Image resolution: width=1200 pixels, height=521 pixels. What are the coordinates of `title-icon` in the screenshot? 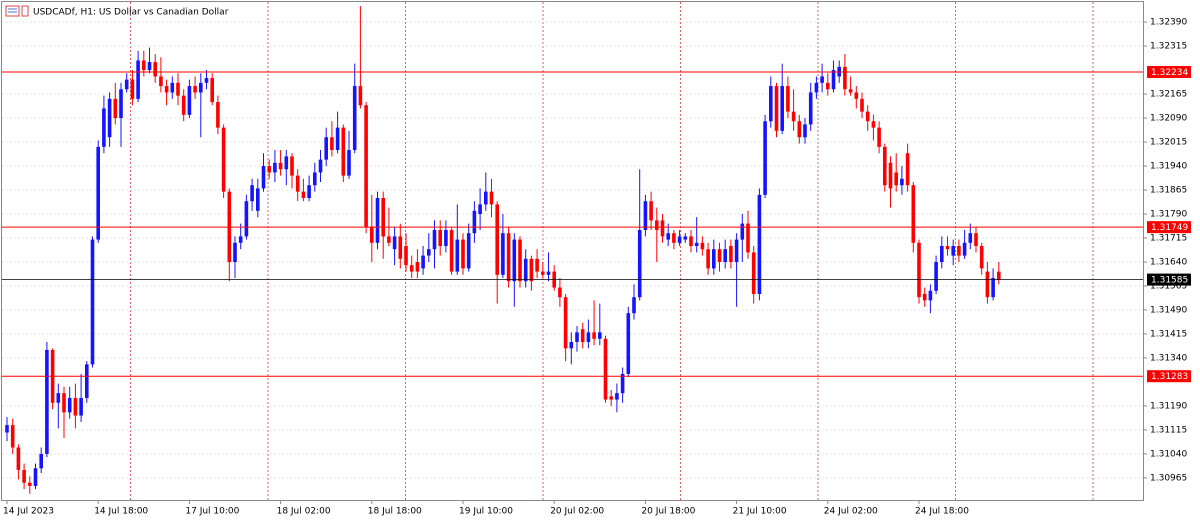 It's located at (17, 11).